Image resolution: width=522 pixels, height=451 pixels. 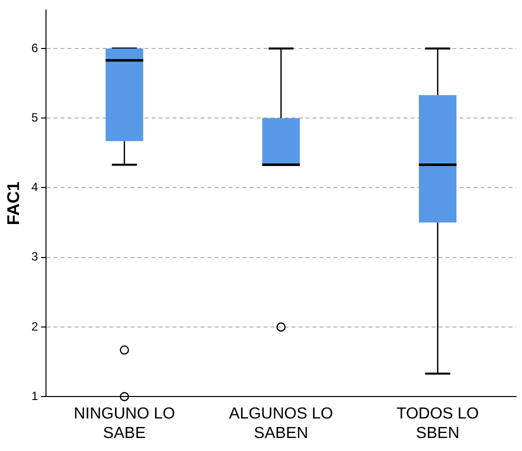 I want to click on x-tick-label: ALGUNOS LO SABEN, so click(x=281, y=424).